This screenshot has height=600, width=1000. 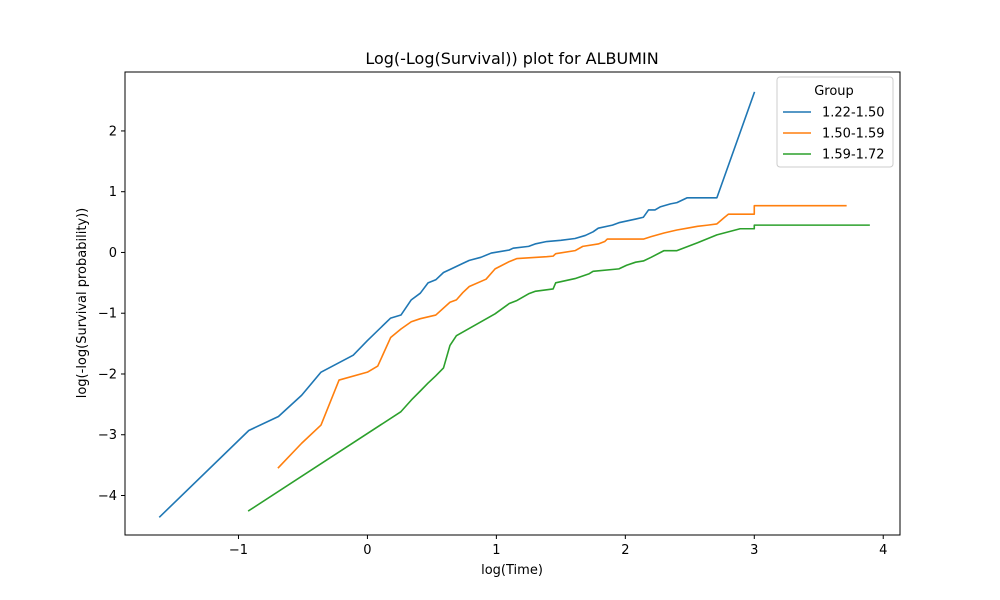 What do you see at coordinates (853, 155) in the screenshot?
I see `legend-label-3: 1.59-1.72` at bounding box center [853, 155].